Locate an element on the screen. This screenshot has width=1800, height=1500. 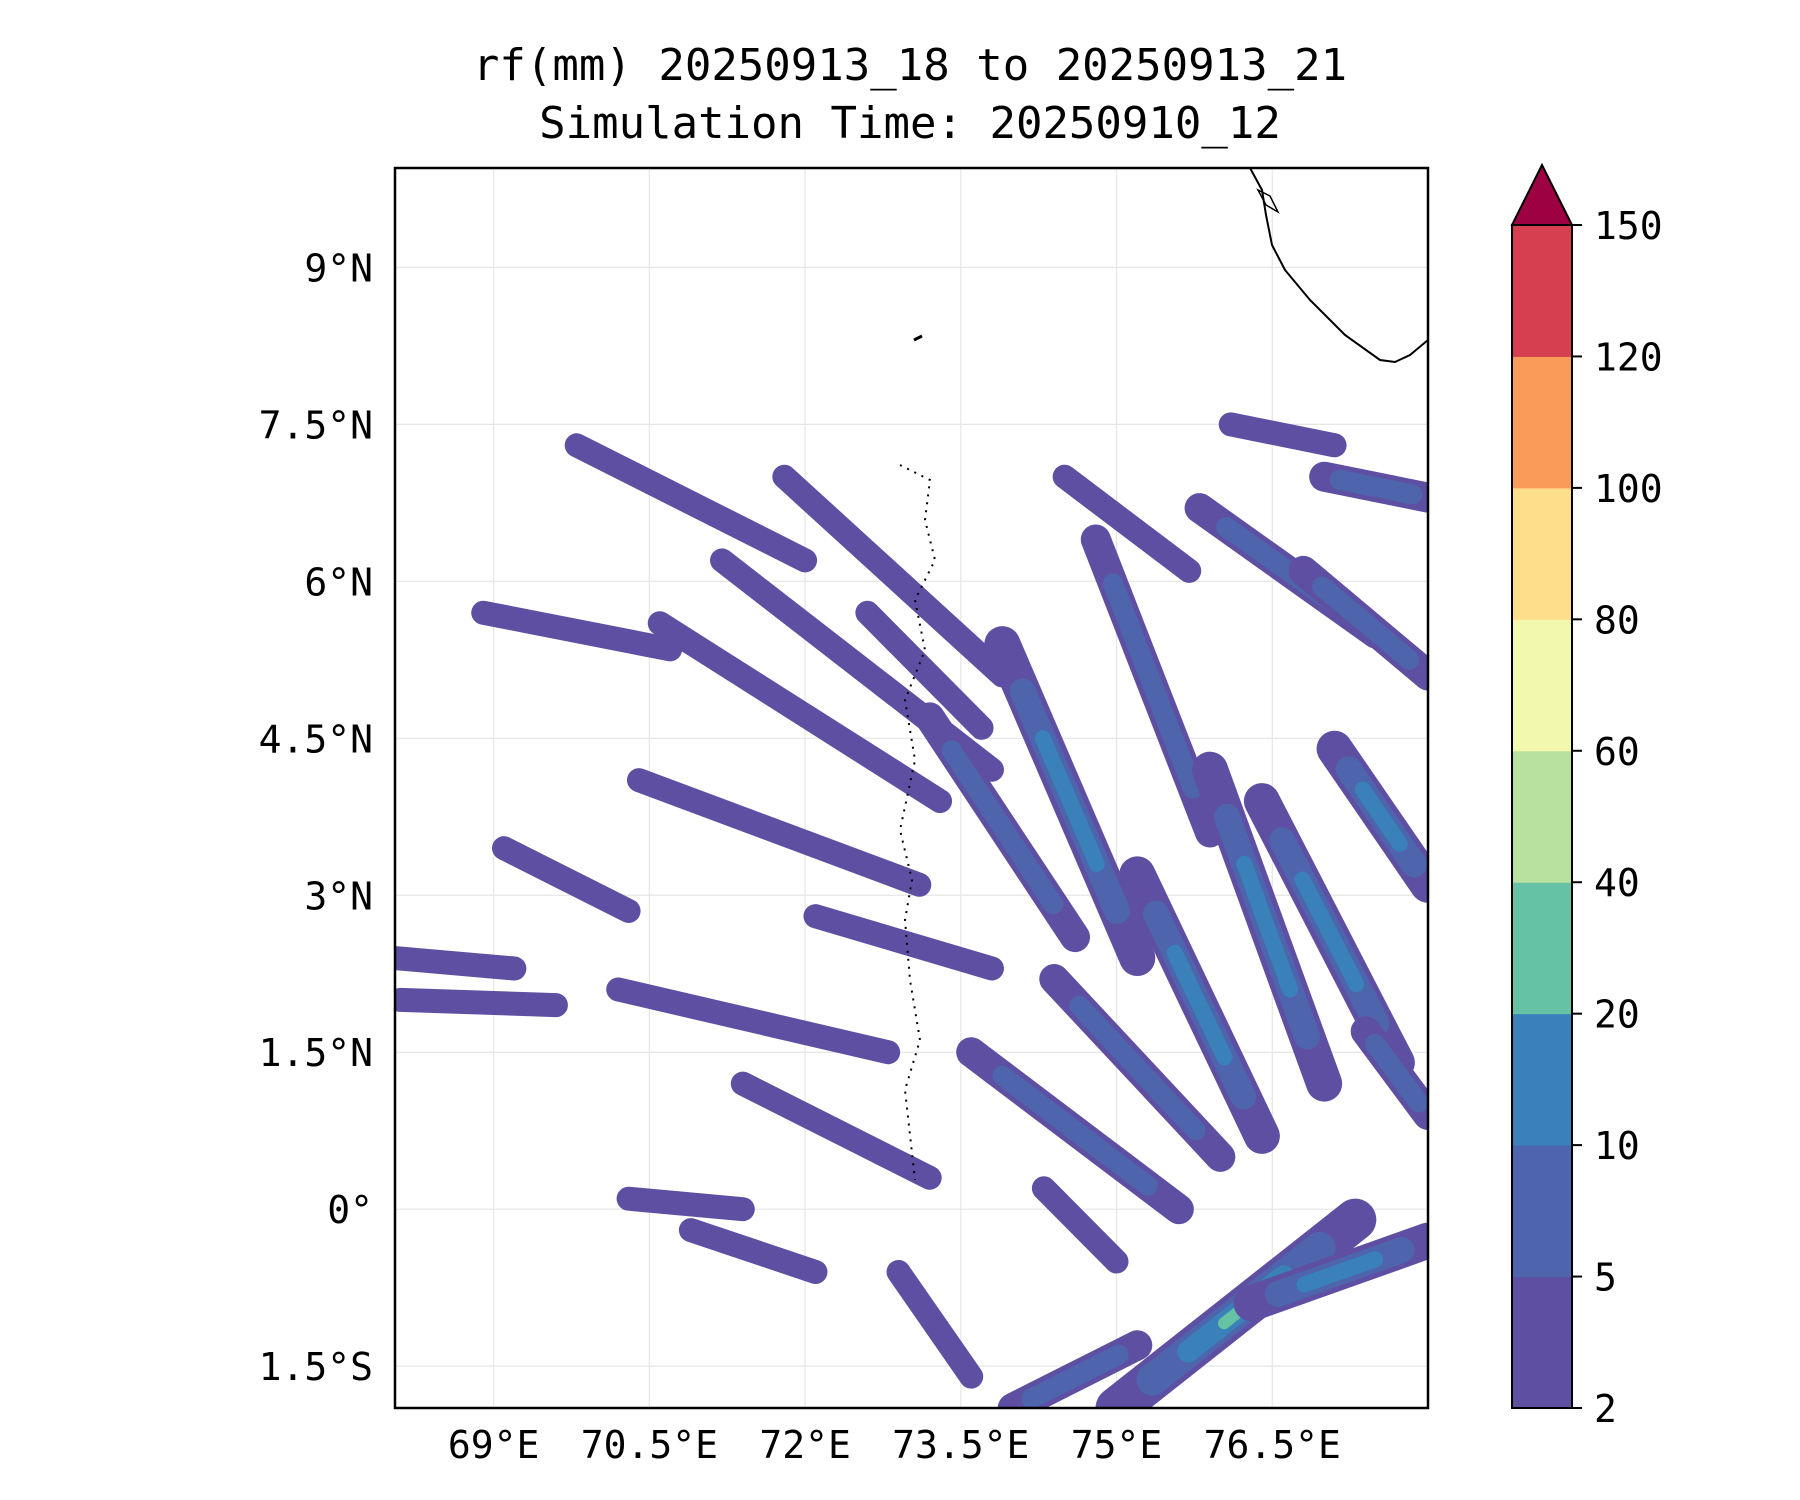
colorbar-frame is located at coordinates (1542, 816).